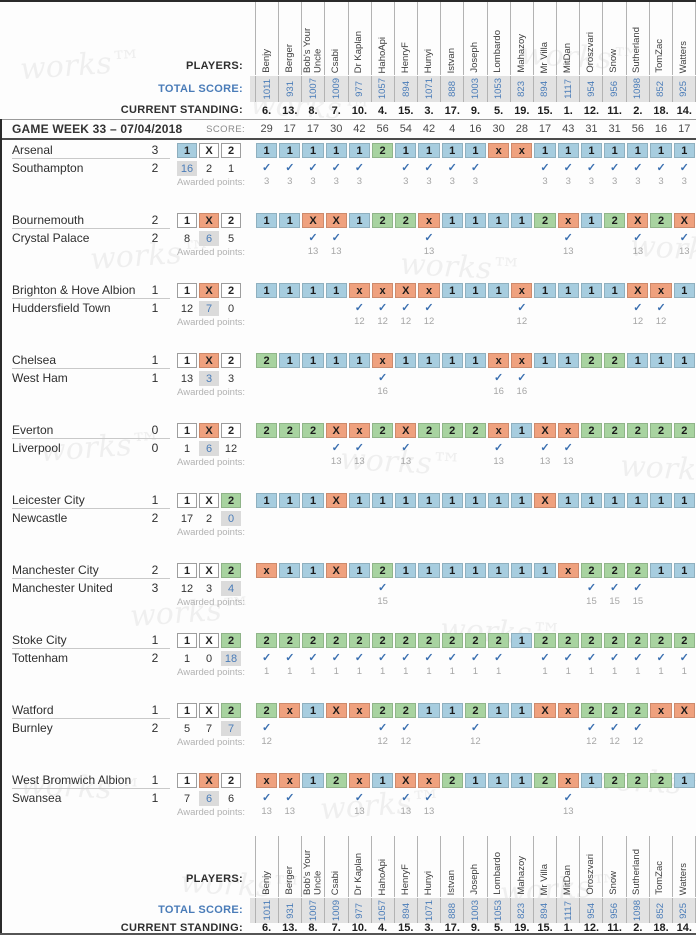 This screenshot has width=696, height=935. Describe the element at coordinates (406, 928) in the screenshot. I see `player-standing: 15.` at that location.